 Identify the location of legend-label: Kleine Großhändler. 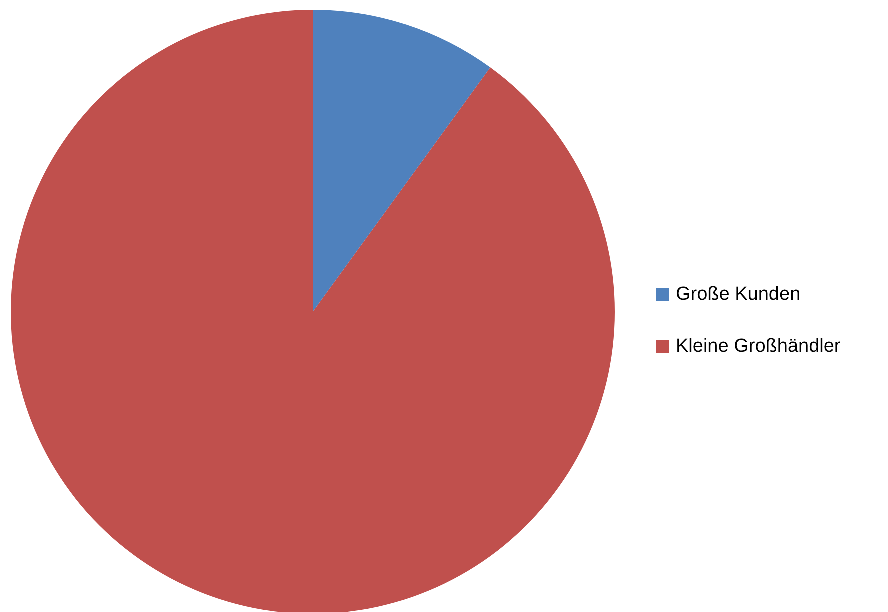
(759, 347).